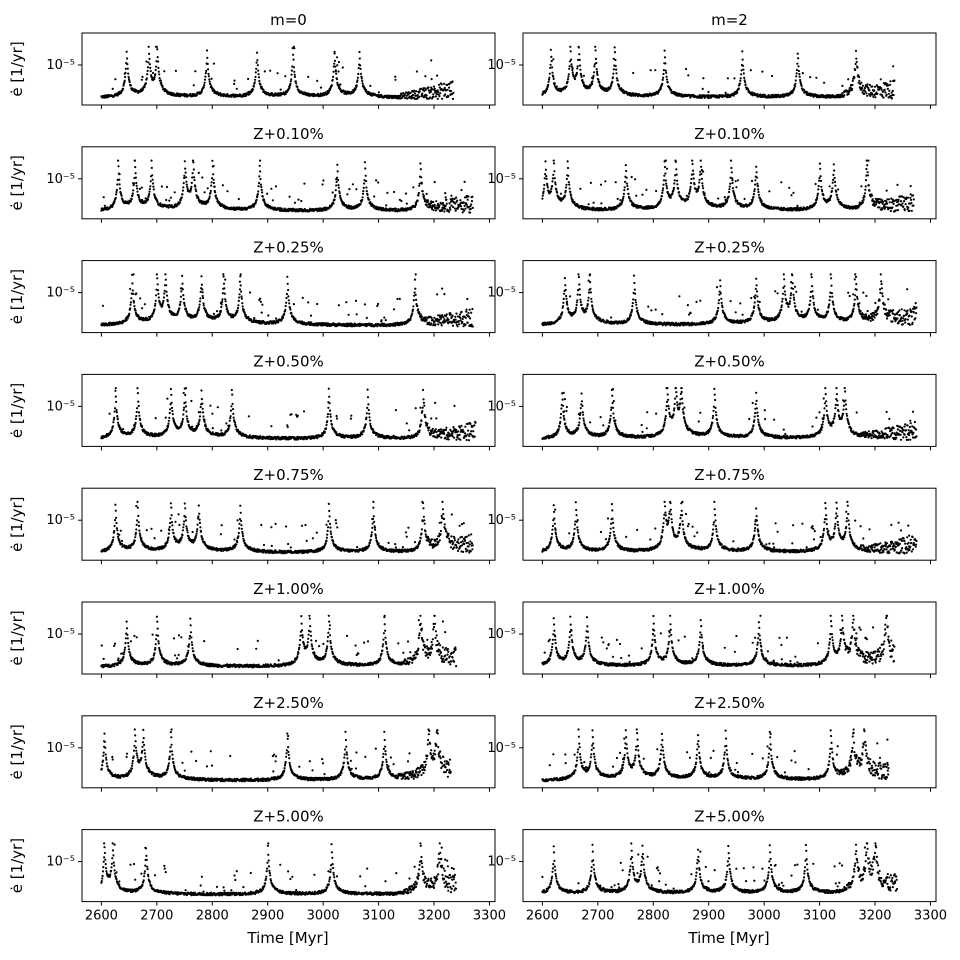 This screenshot has width=960, height=960. What do you see at coordinates (712, 174) in the screenshot?
I see `panel-3: Z+0.10%10⁻⁵` at bounding box center [712, 174].